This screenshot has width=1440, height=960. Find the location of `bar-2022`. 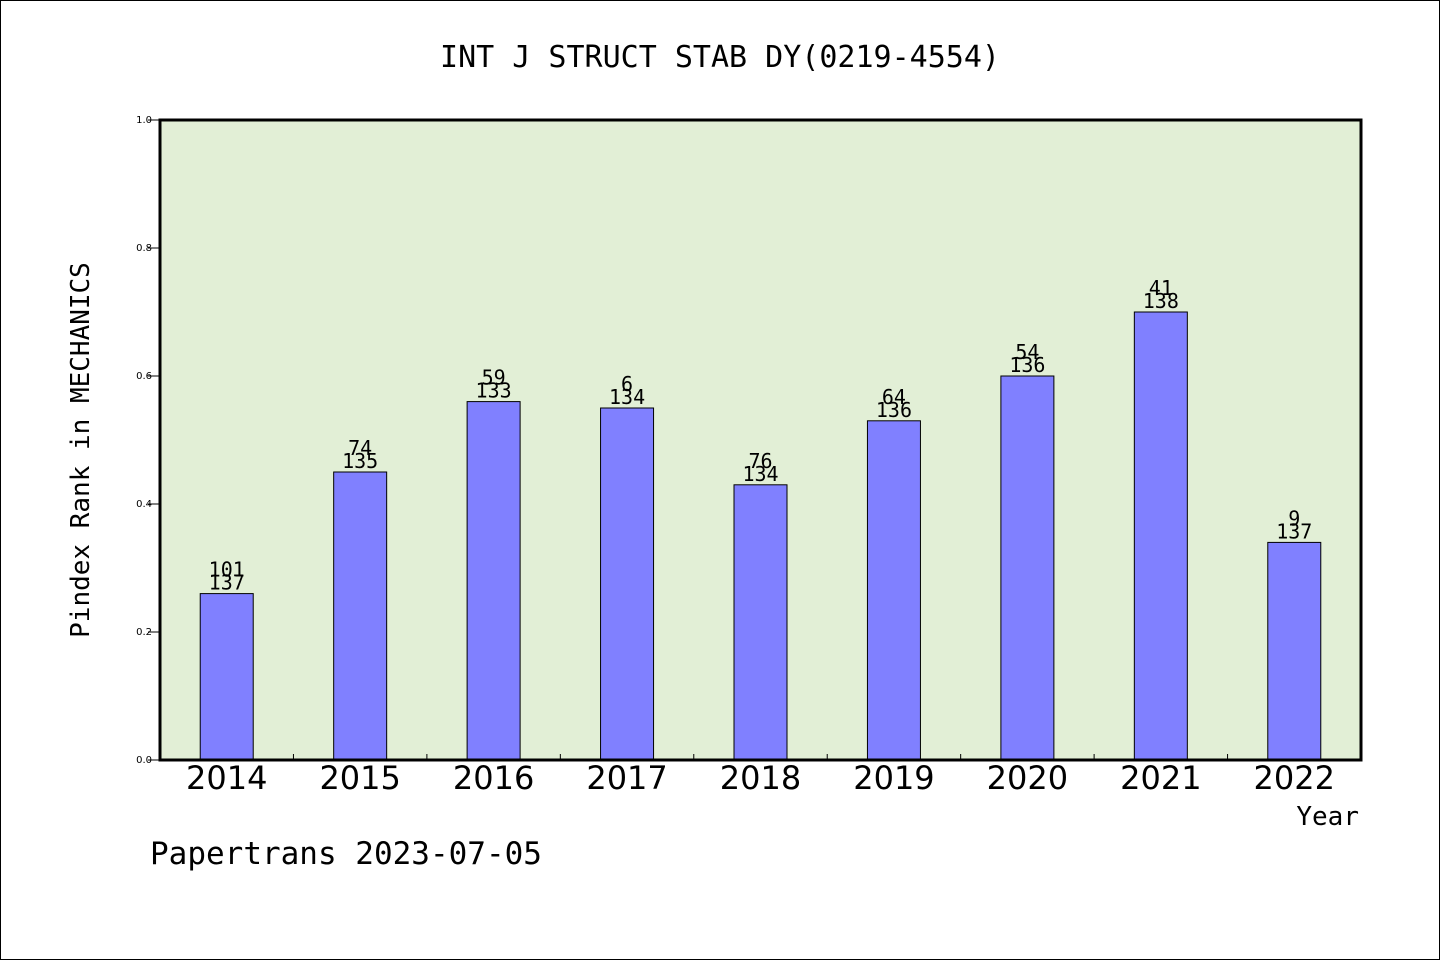

bar-2022 is located at coordinates (1294, 651).